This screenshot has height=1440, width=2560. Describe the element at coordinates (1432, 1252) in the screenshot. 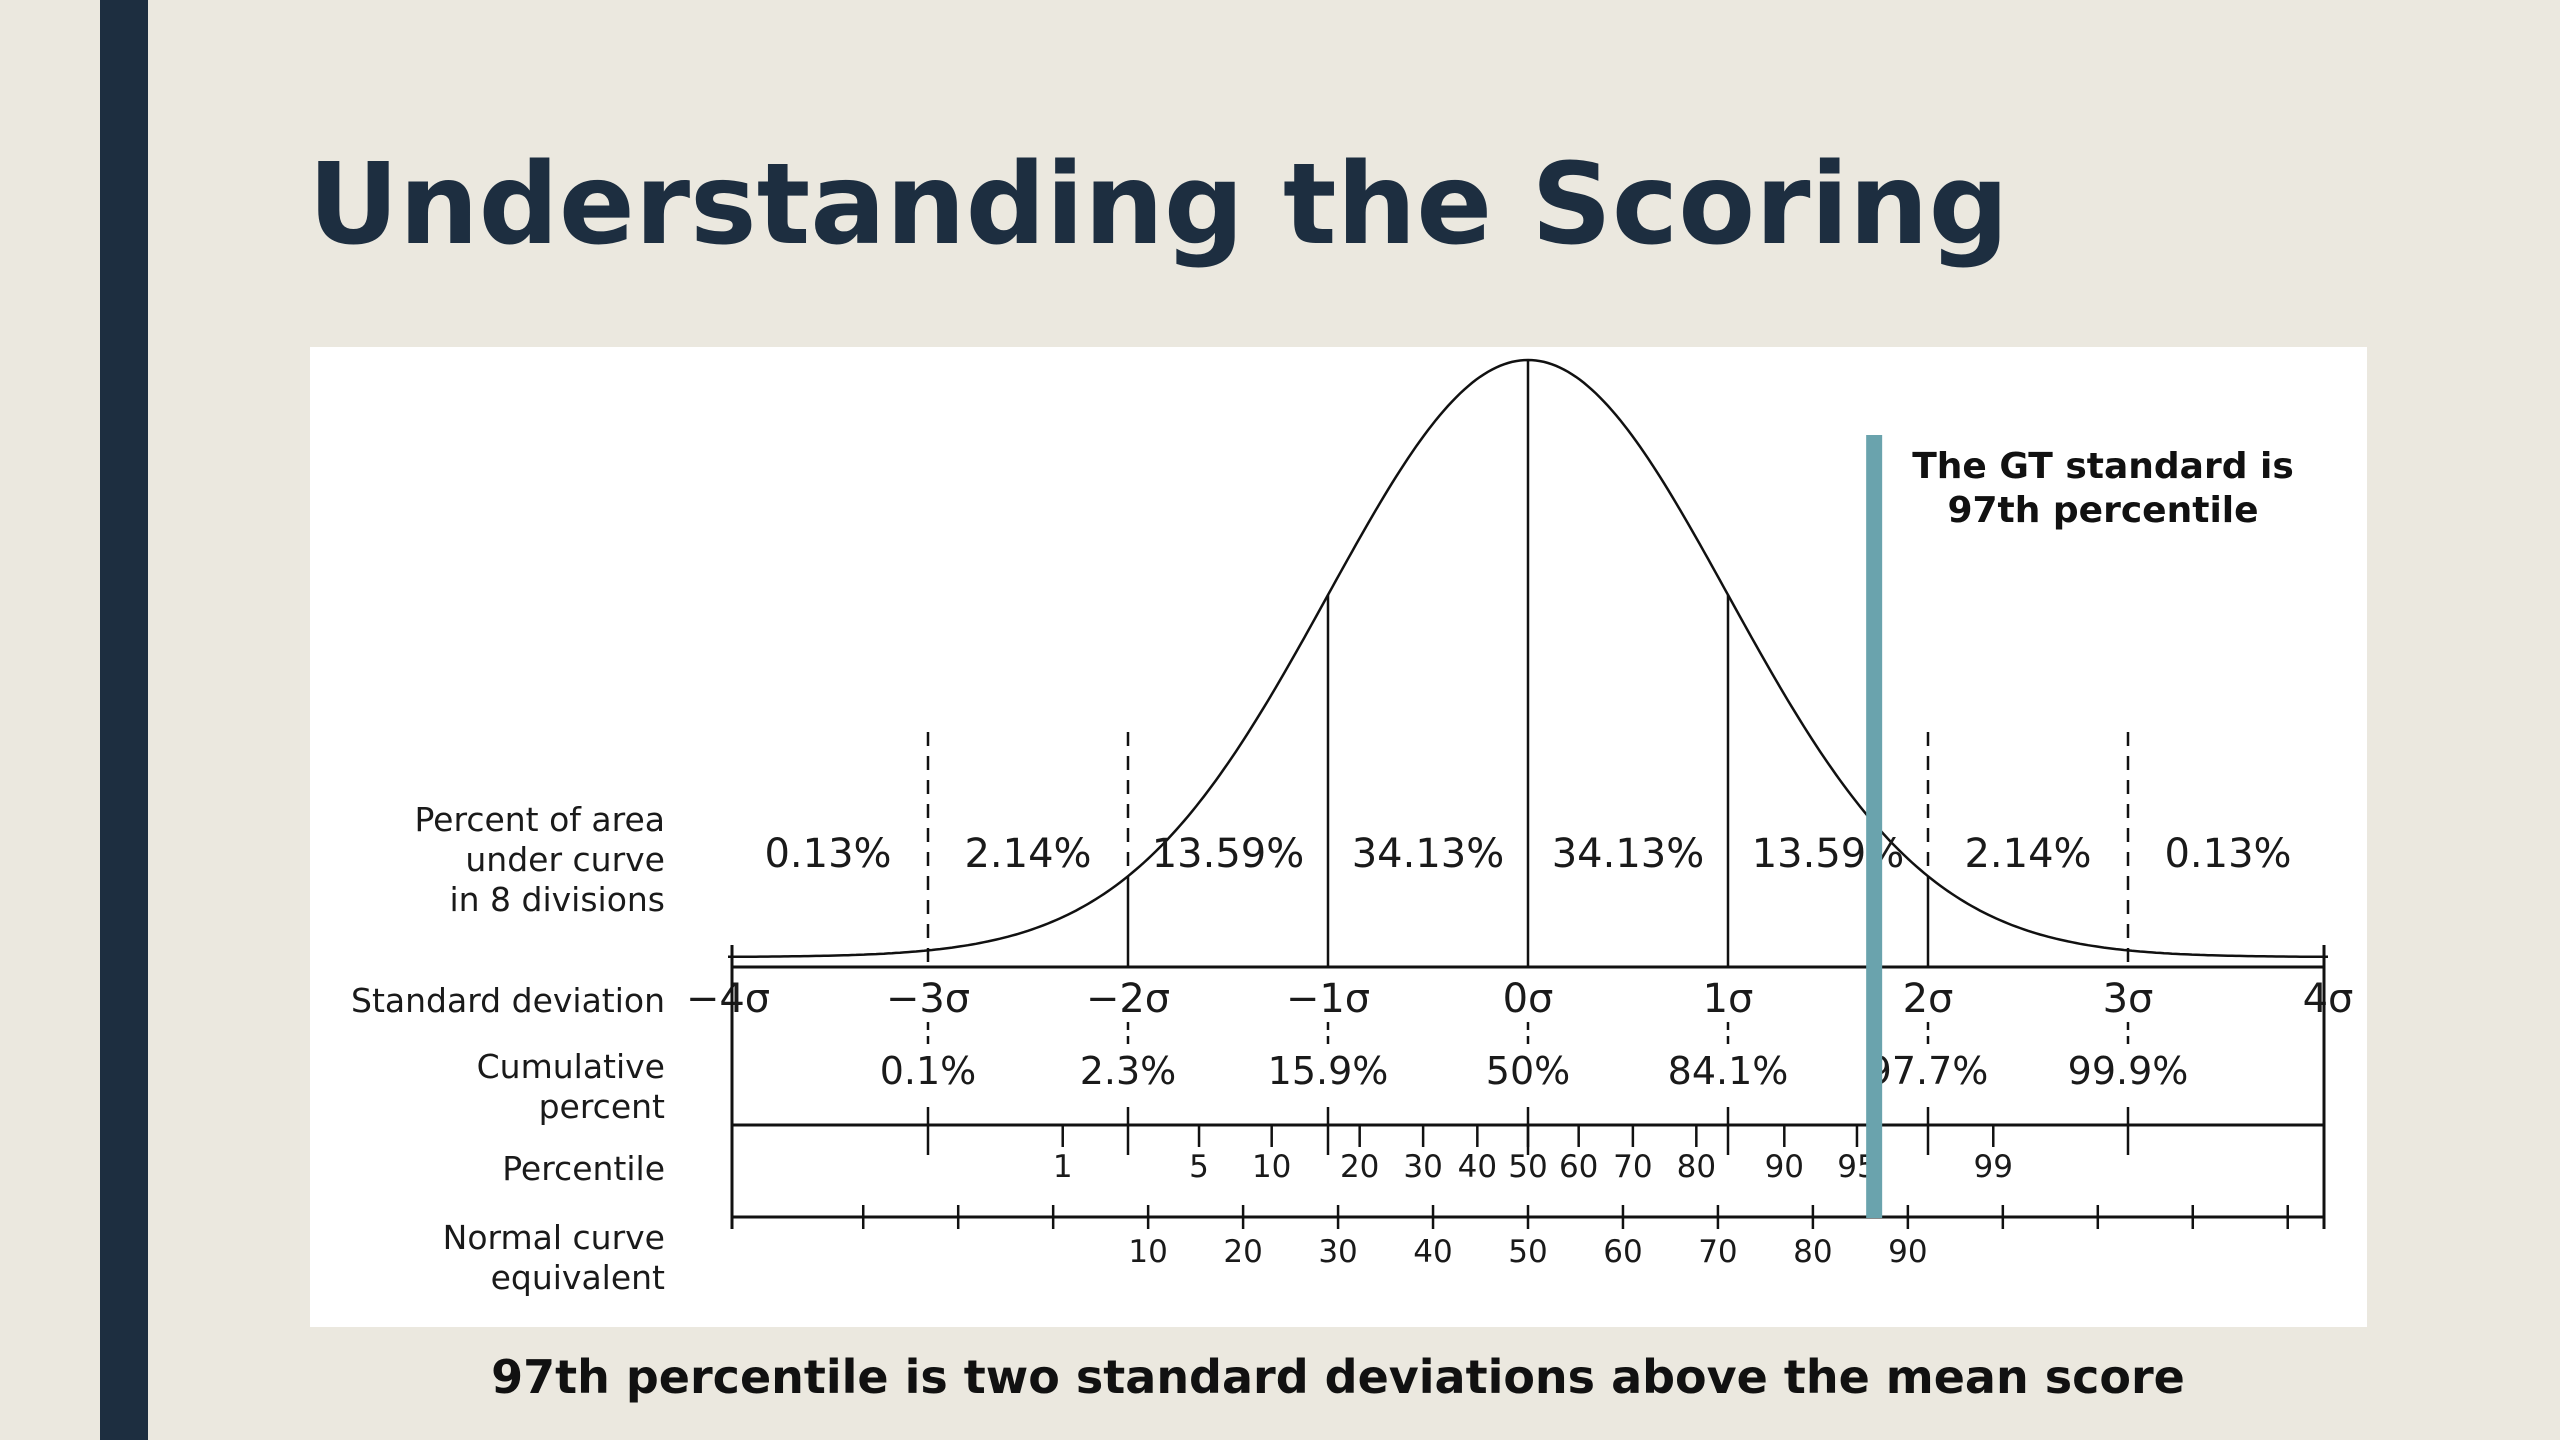

I see `nce-label: 40` at that location.